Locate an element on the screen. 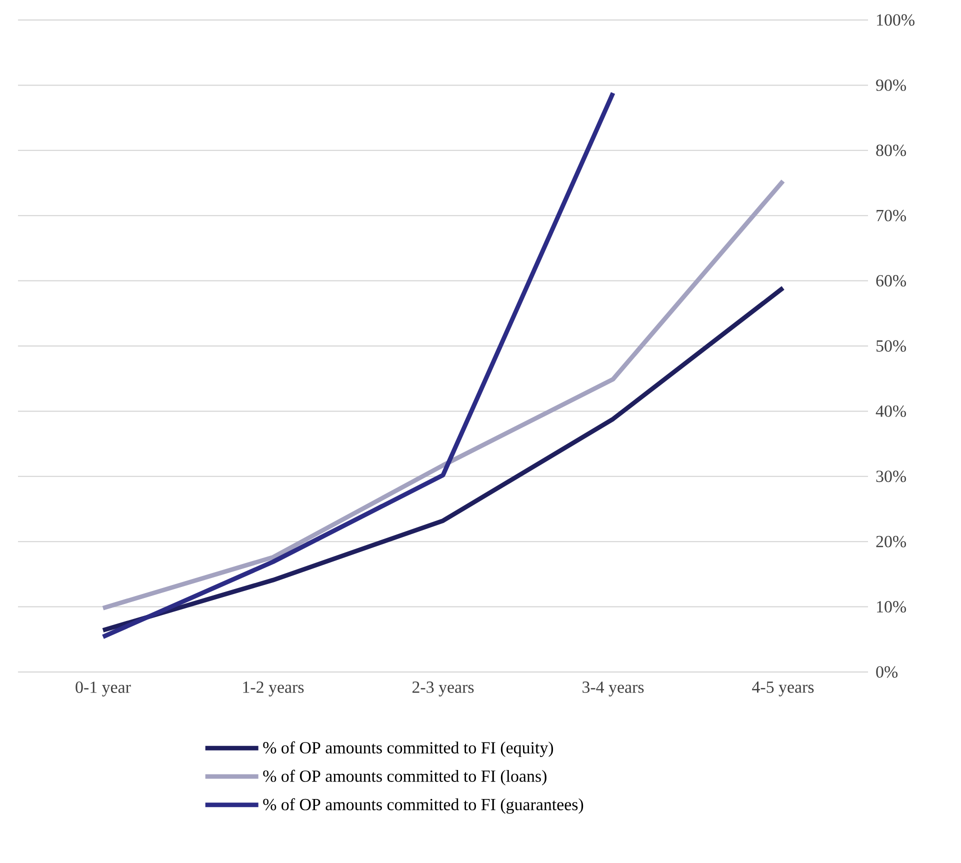 The height and width of the screenshot is (863, 961). y-tick-label: 30% is located at coordinates (891, 476).